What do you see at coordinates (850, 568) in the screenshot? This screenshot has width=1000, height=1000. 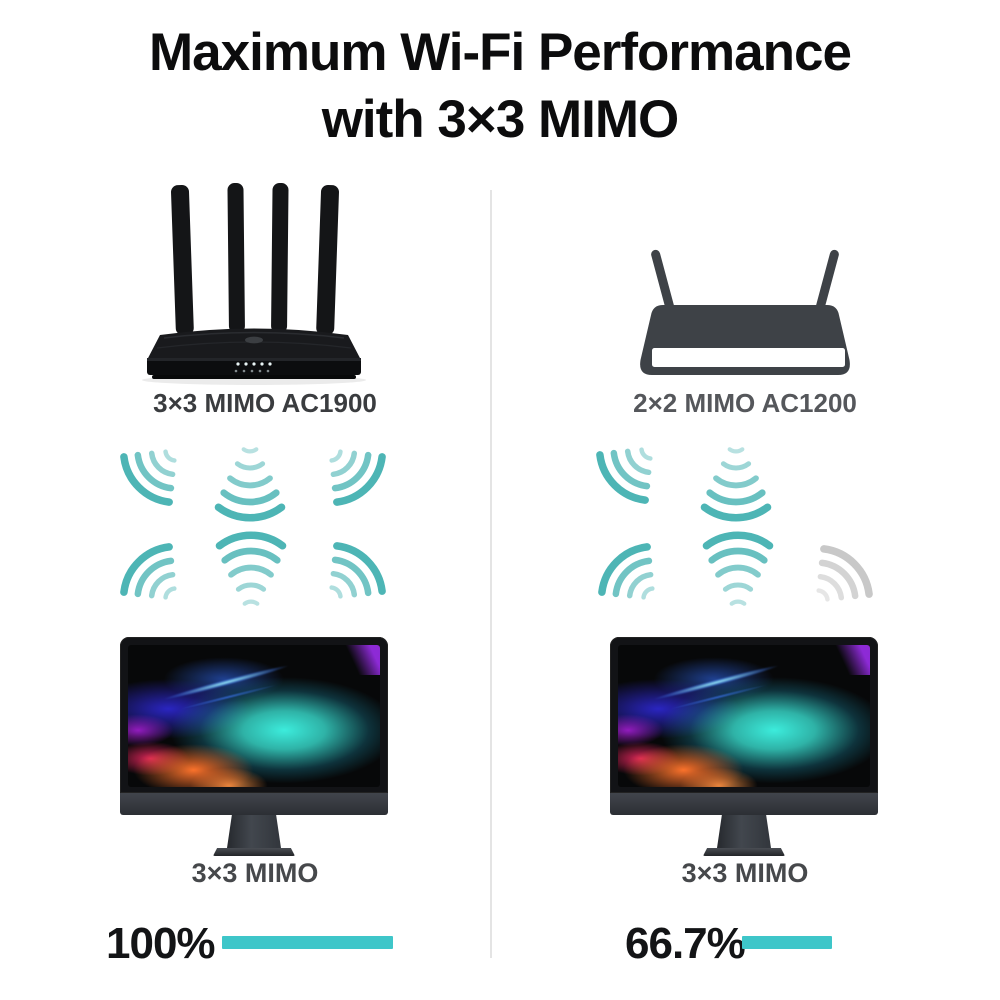 I see `wifi-wave-weak-icon` at bounding box center [850, 568].